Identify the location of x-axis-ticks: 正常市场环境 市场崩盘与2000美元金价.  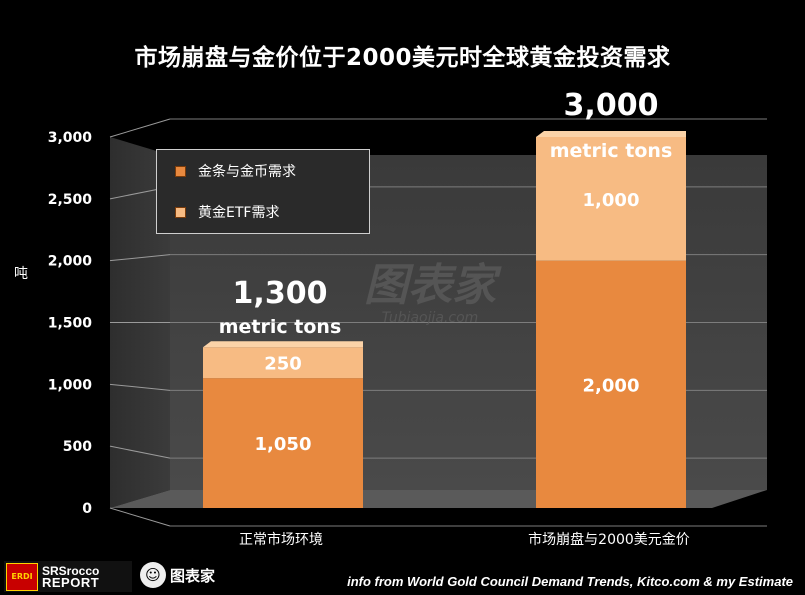
(464, 539).